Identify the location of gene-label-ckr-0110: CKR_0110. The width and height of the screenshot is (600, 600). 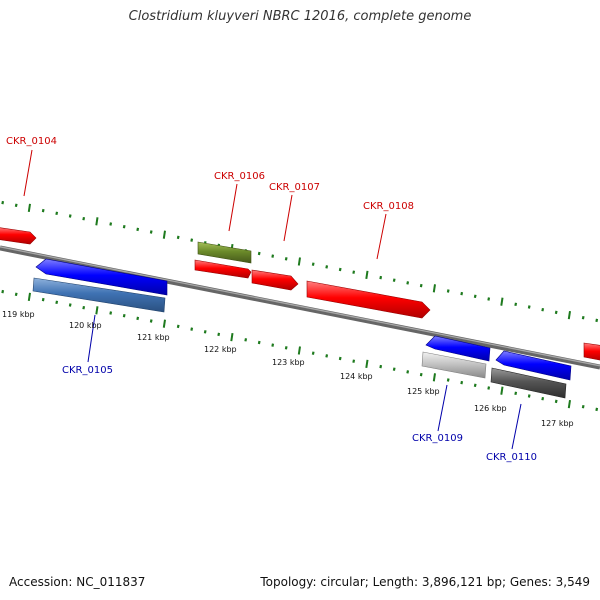
(511, 457).